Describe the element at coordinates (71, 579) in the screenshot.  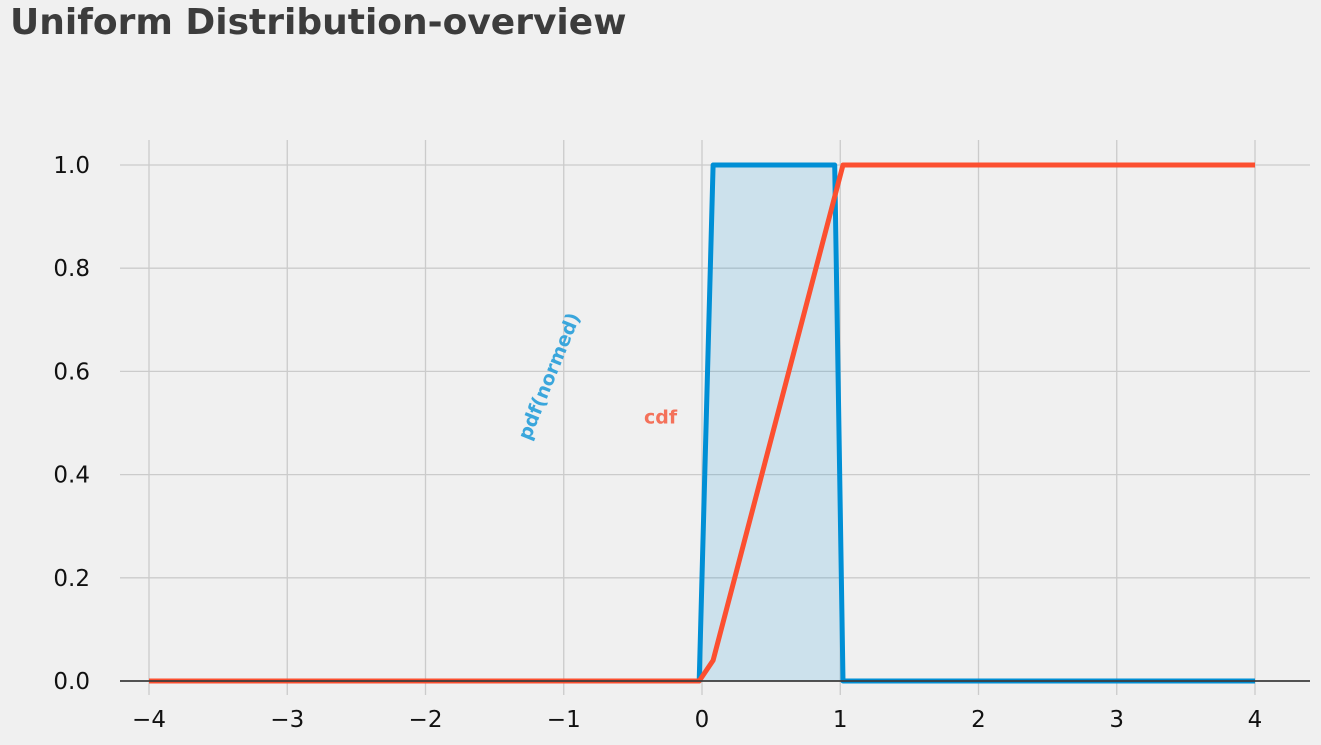
I see `y-tick-label: 0.2` at that location.